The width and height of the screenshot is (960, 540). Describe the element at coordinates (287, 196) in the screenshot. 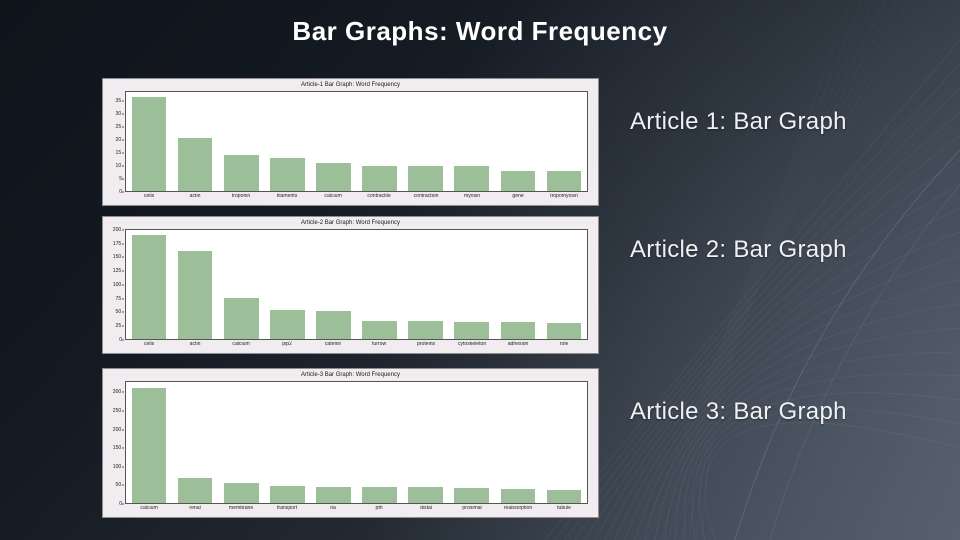

I see `x-tick-label: filaments` at that location.